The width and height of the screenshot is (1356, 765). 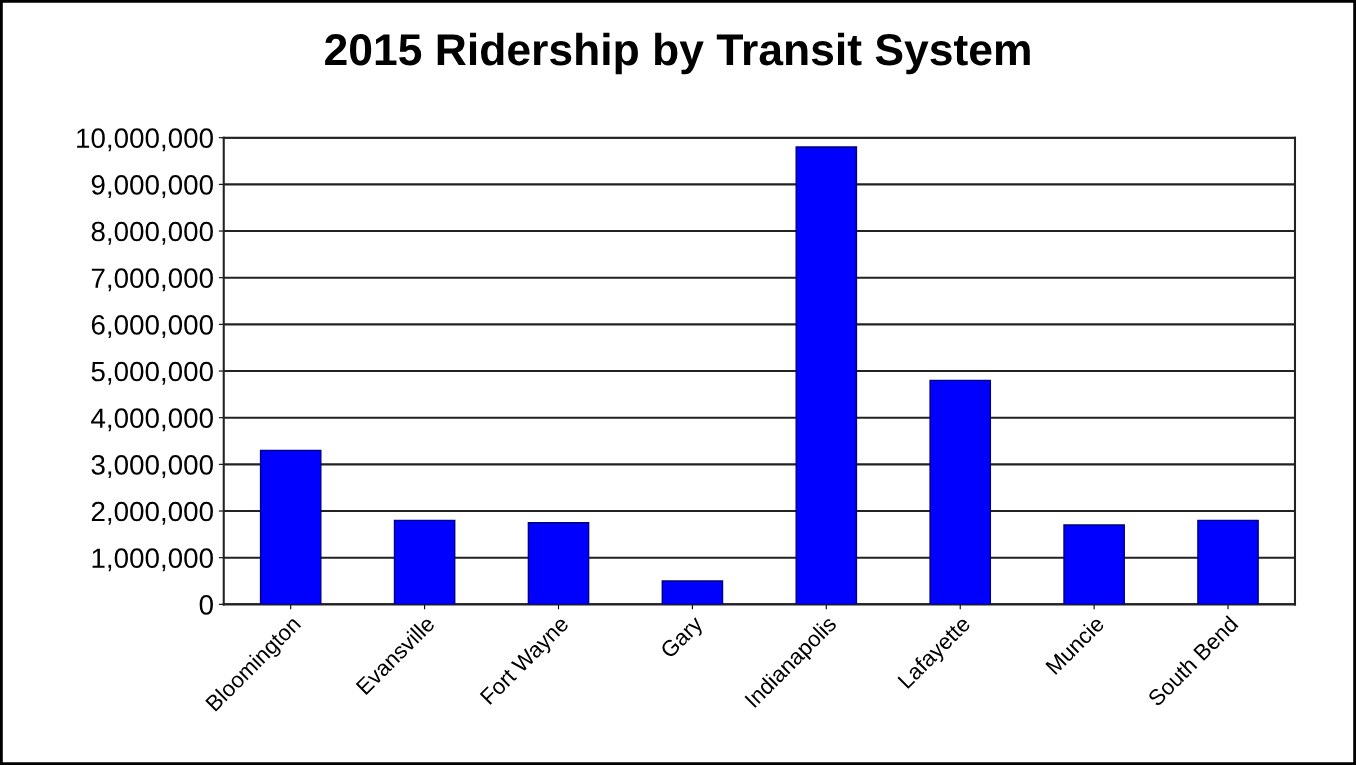 I want to click on y-tick-label: 10,000,000, so click(x=145, y=140).